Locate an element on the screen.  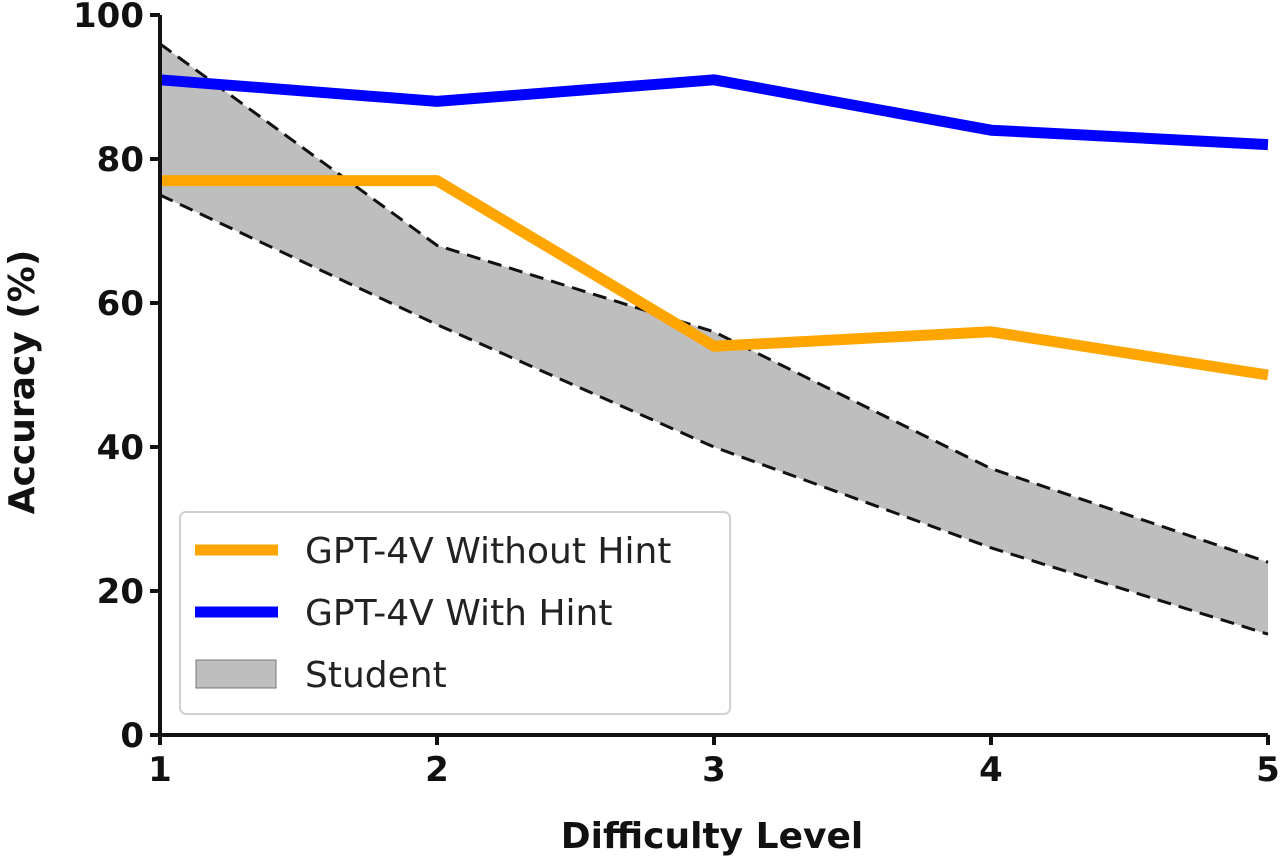
x-tick-label: 3 is located at coordinates (714, 770).